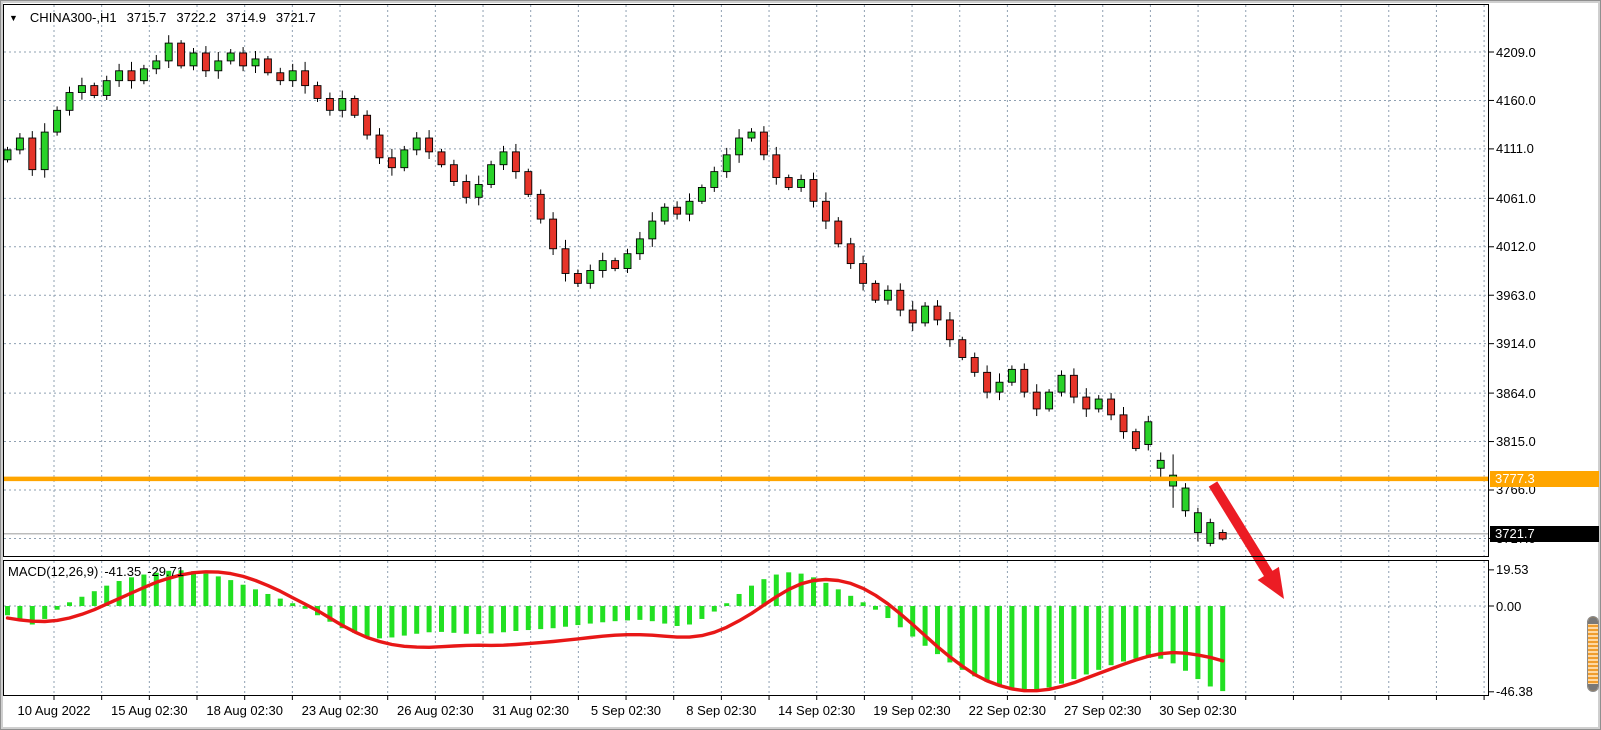  Describe the element at coordinates (340, 710) in the screenshot. I see `date-tick-label: 23 Aug 02:30` at that location.